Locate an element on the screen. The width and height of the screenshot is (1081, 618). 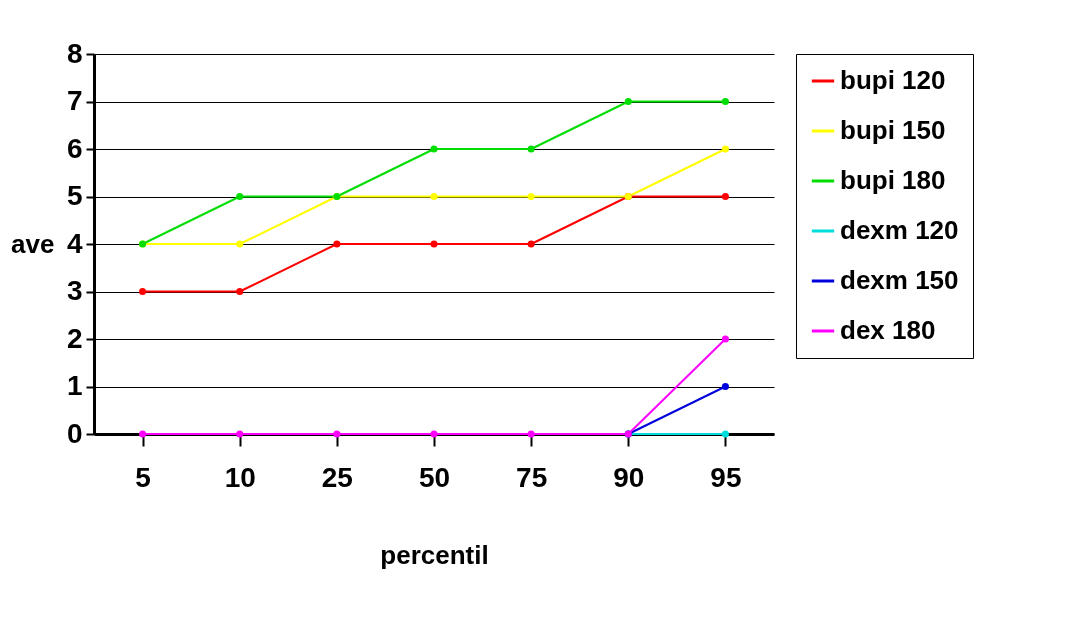
x-tick-label: 10 is located at coordinates (240, 477).